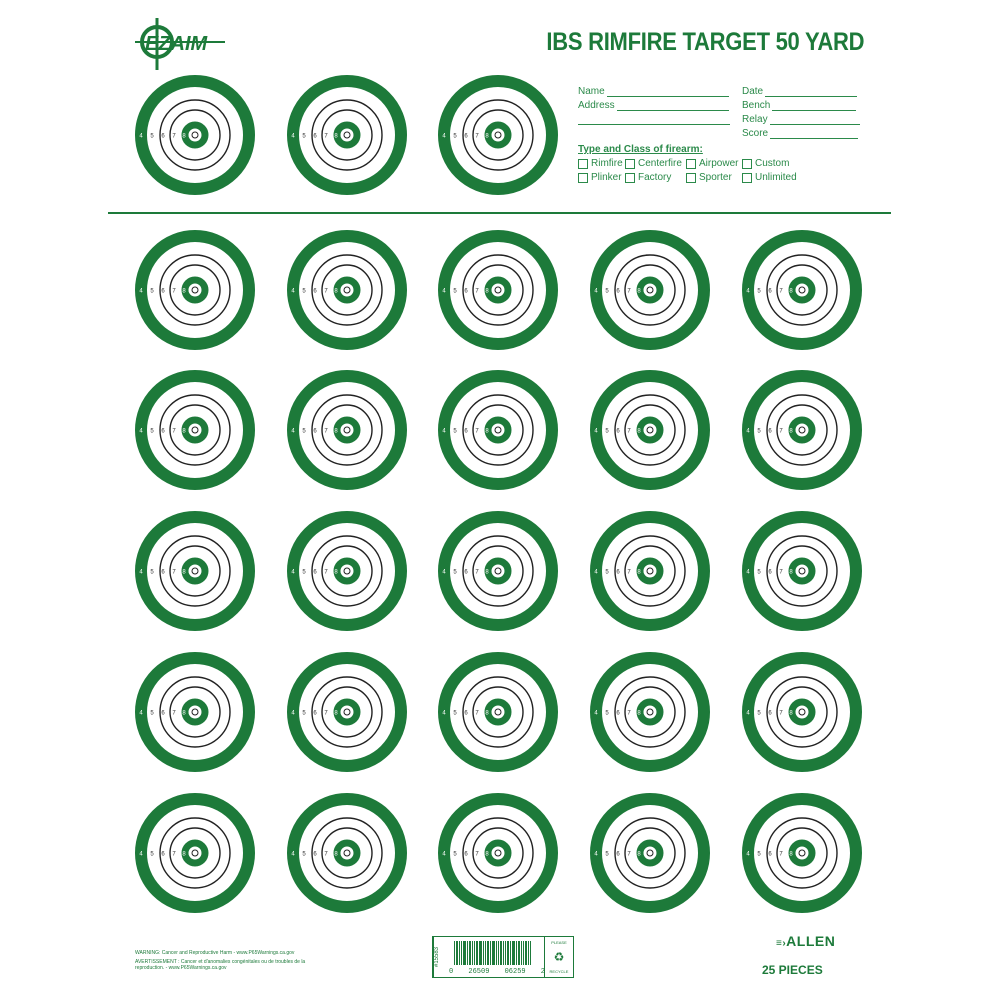 The height and width of the screenshot is (1000, 1000). What do you see at coordinates (655, 177) in the screenshot?
I see `checkbox-label: Factory` at bounding box center [655, 177].